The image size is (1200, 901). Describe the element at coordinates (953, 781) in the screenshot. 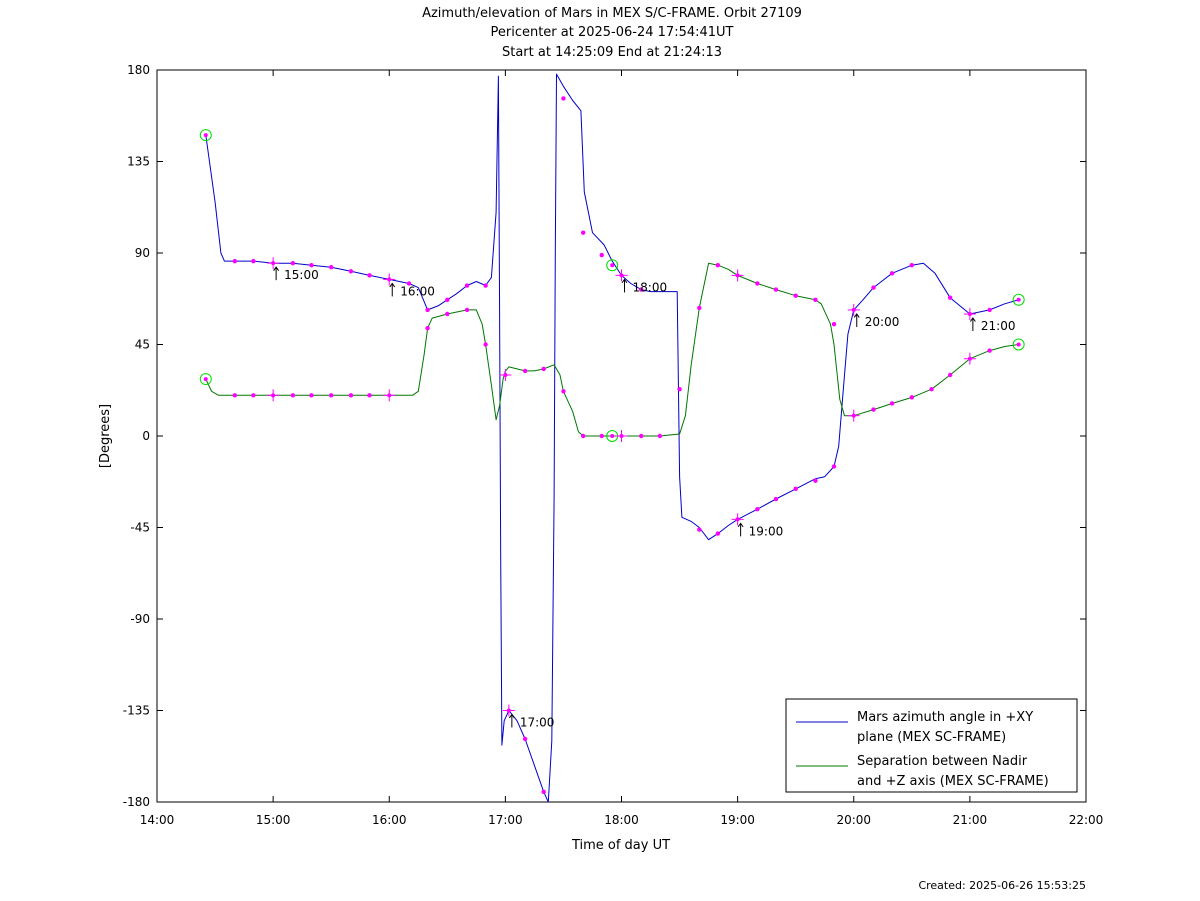

I see `legend-label-separation-line-2: and +Z axis (MEX SC-FRAME)` at that location.